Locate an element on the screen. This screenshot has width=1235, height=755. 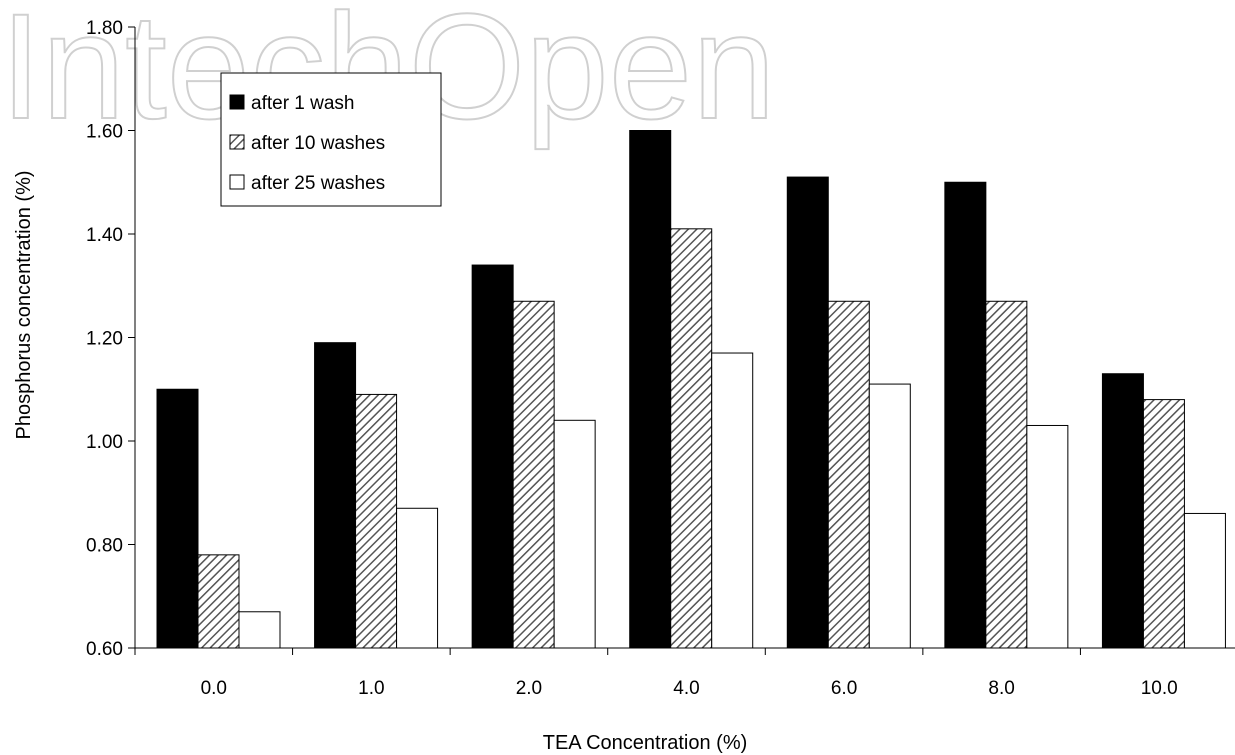
legend-label: after 25 washes is located at coordinates (318, 183).